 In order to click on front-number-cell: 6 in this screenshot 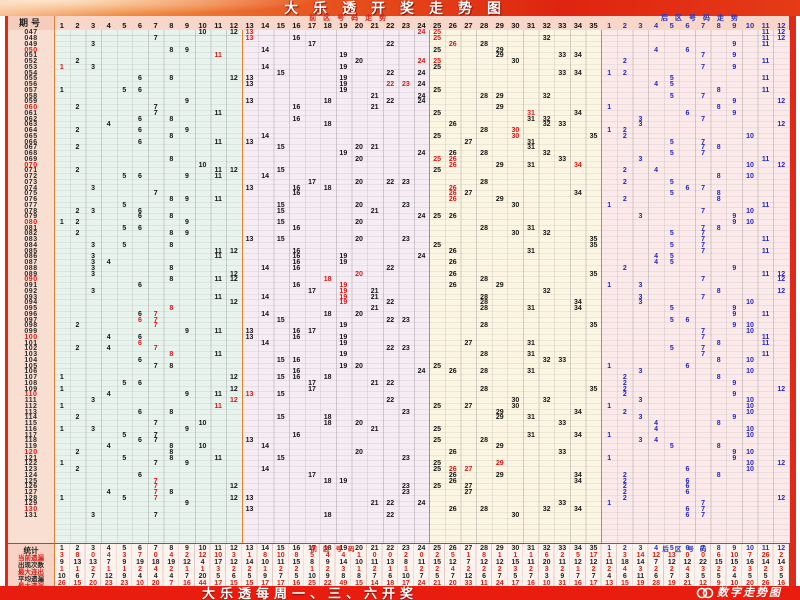, I will do `click(140, 412)`.